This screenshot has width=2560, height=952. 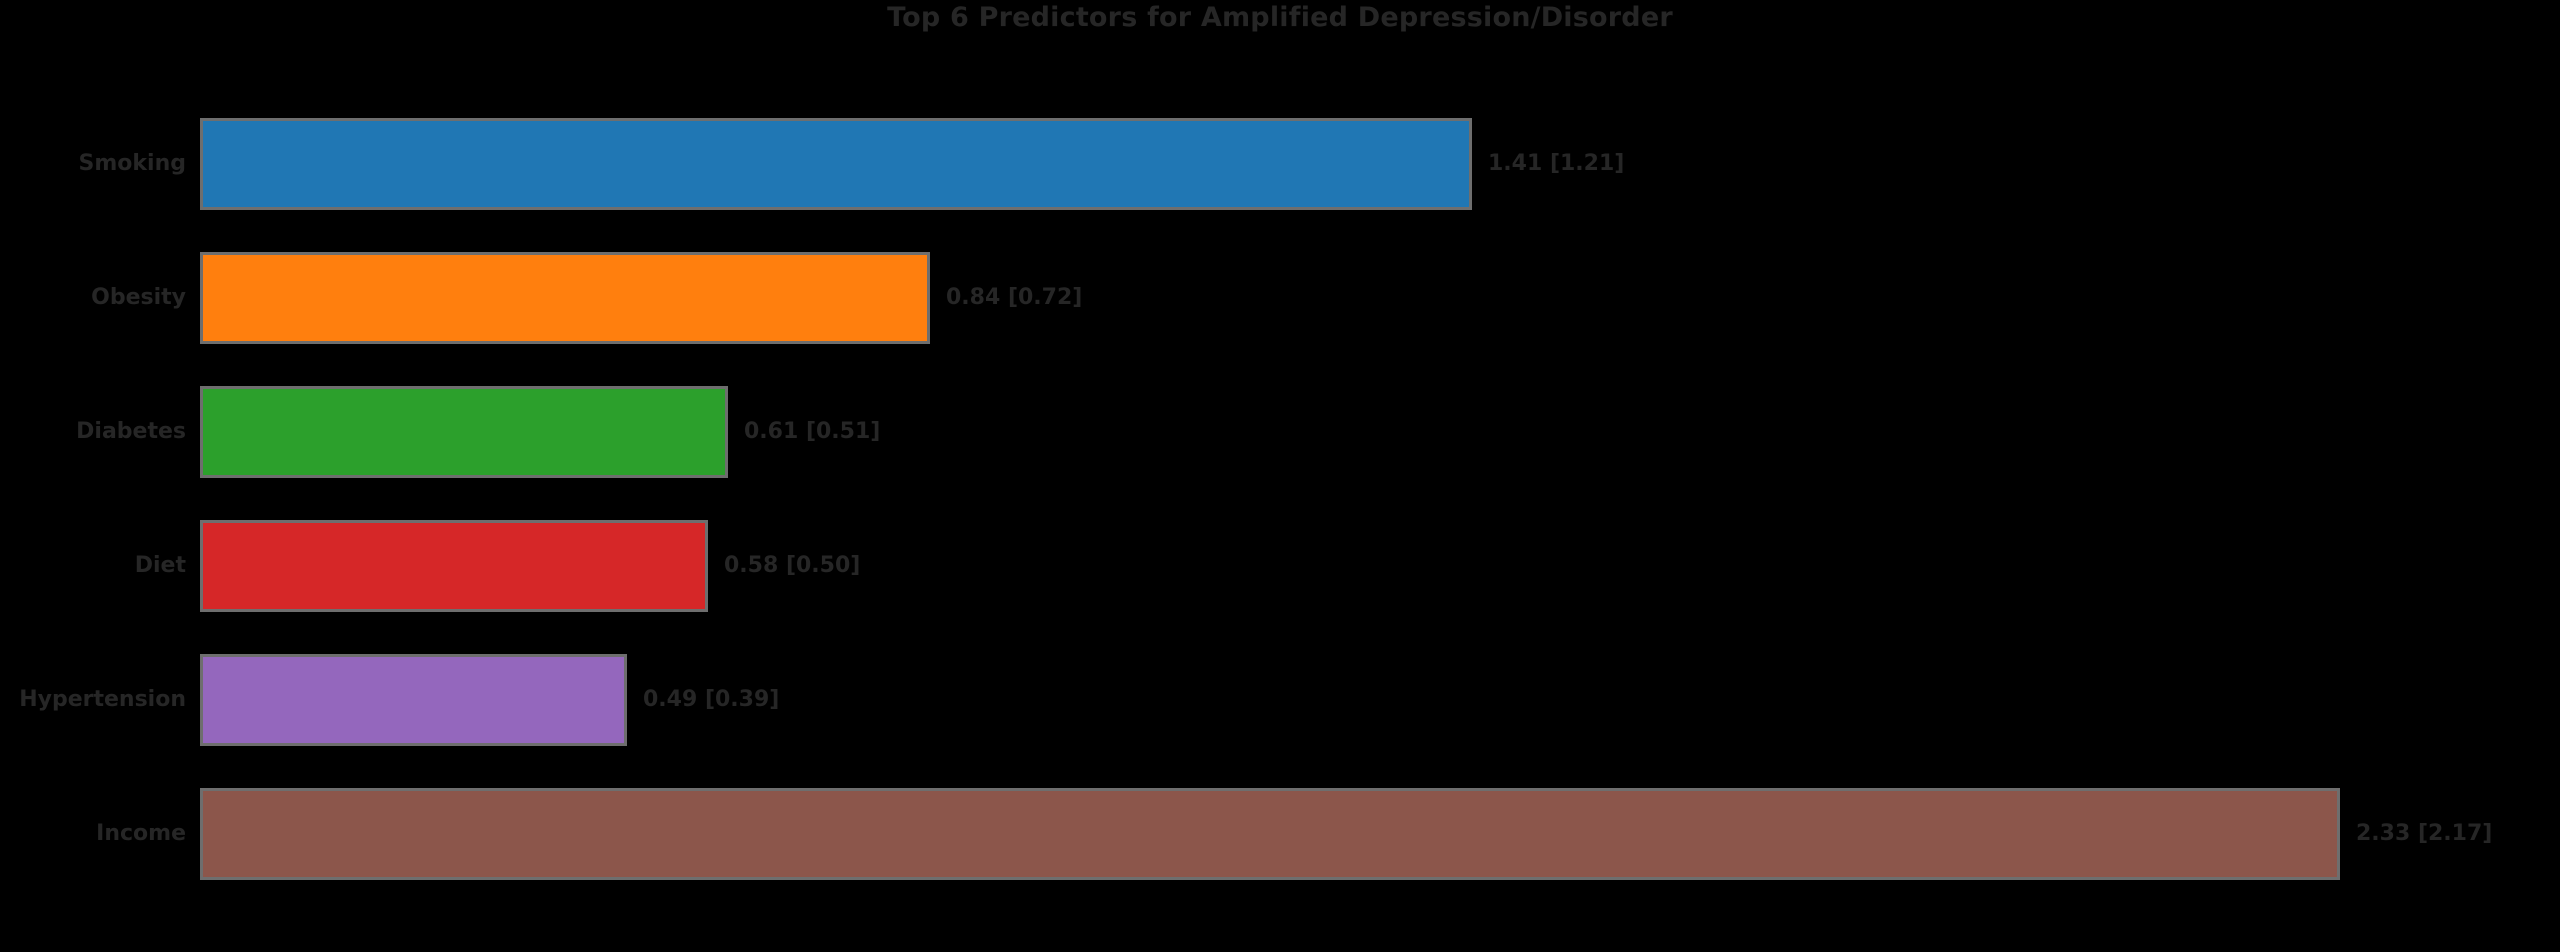 I want to click on bar-diet, so click(x=454, y=566).